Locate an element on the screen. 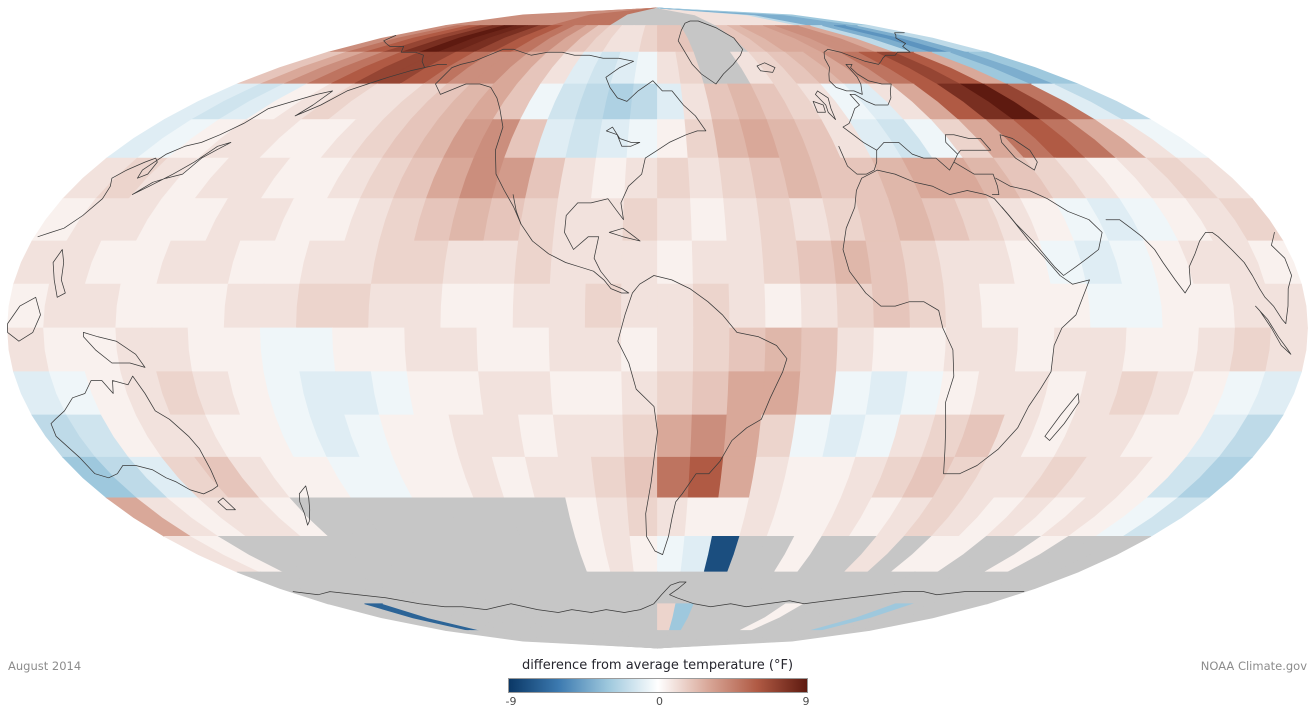 Image resolution: width=1315 pixels, height=715 pixels. colorbar-min-label: -9 is located at coordinates (511, 701).